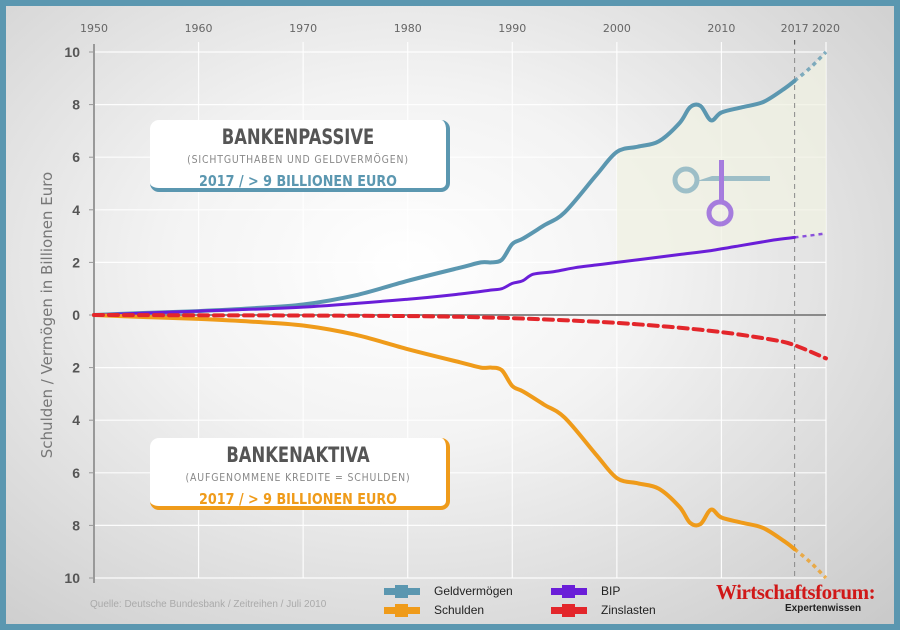 This screenshot has width=900, height=630. I want to click on bankenpassive-title: BANKENPASSIVE, so click(298, 137).